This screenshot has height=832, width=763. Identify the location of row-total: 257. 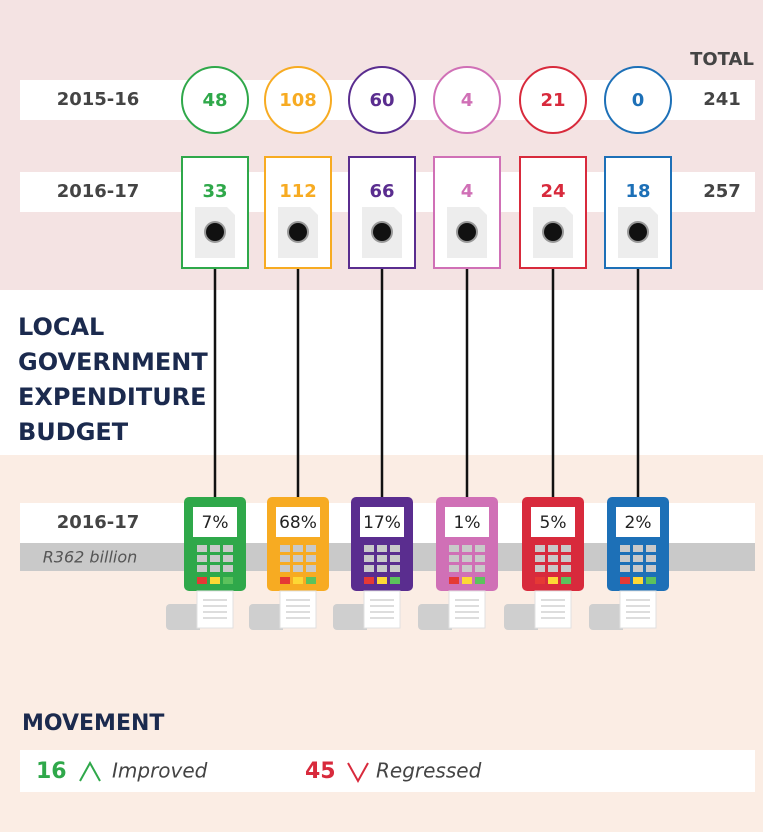
(722, 191).